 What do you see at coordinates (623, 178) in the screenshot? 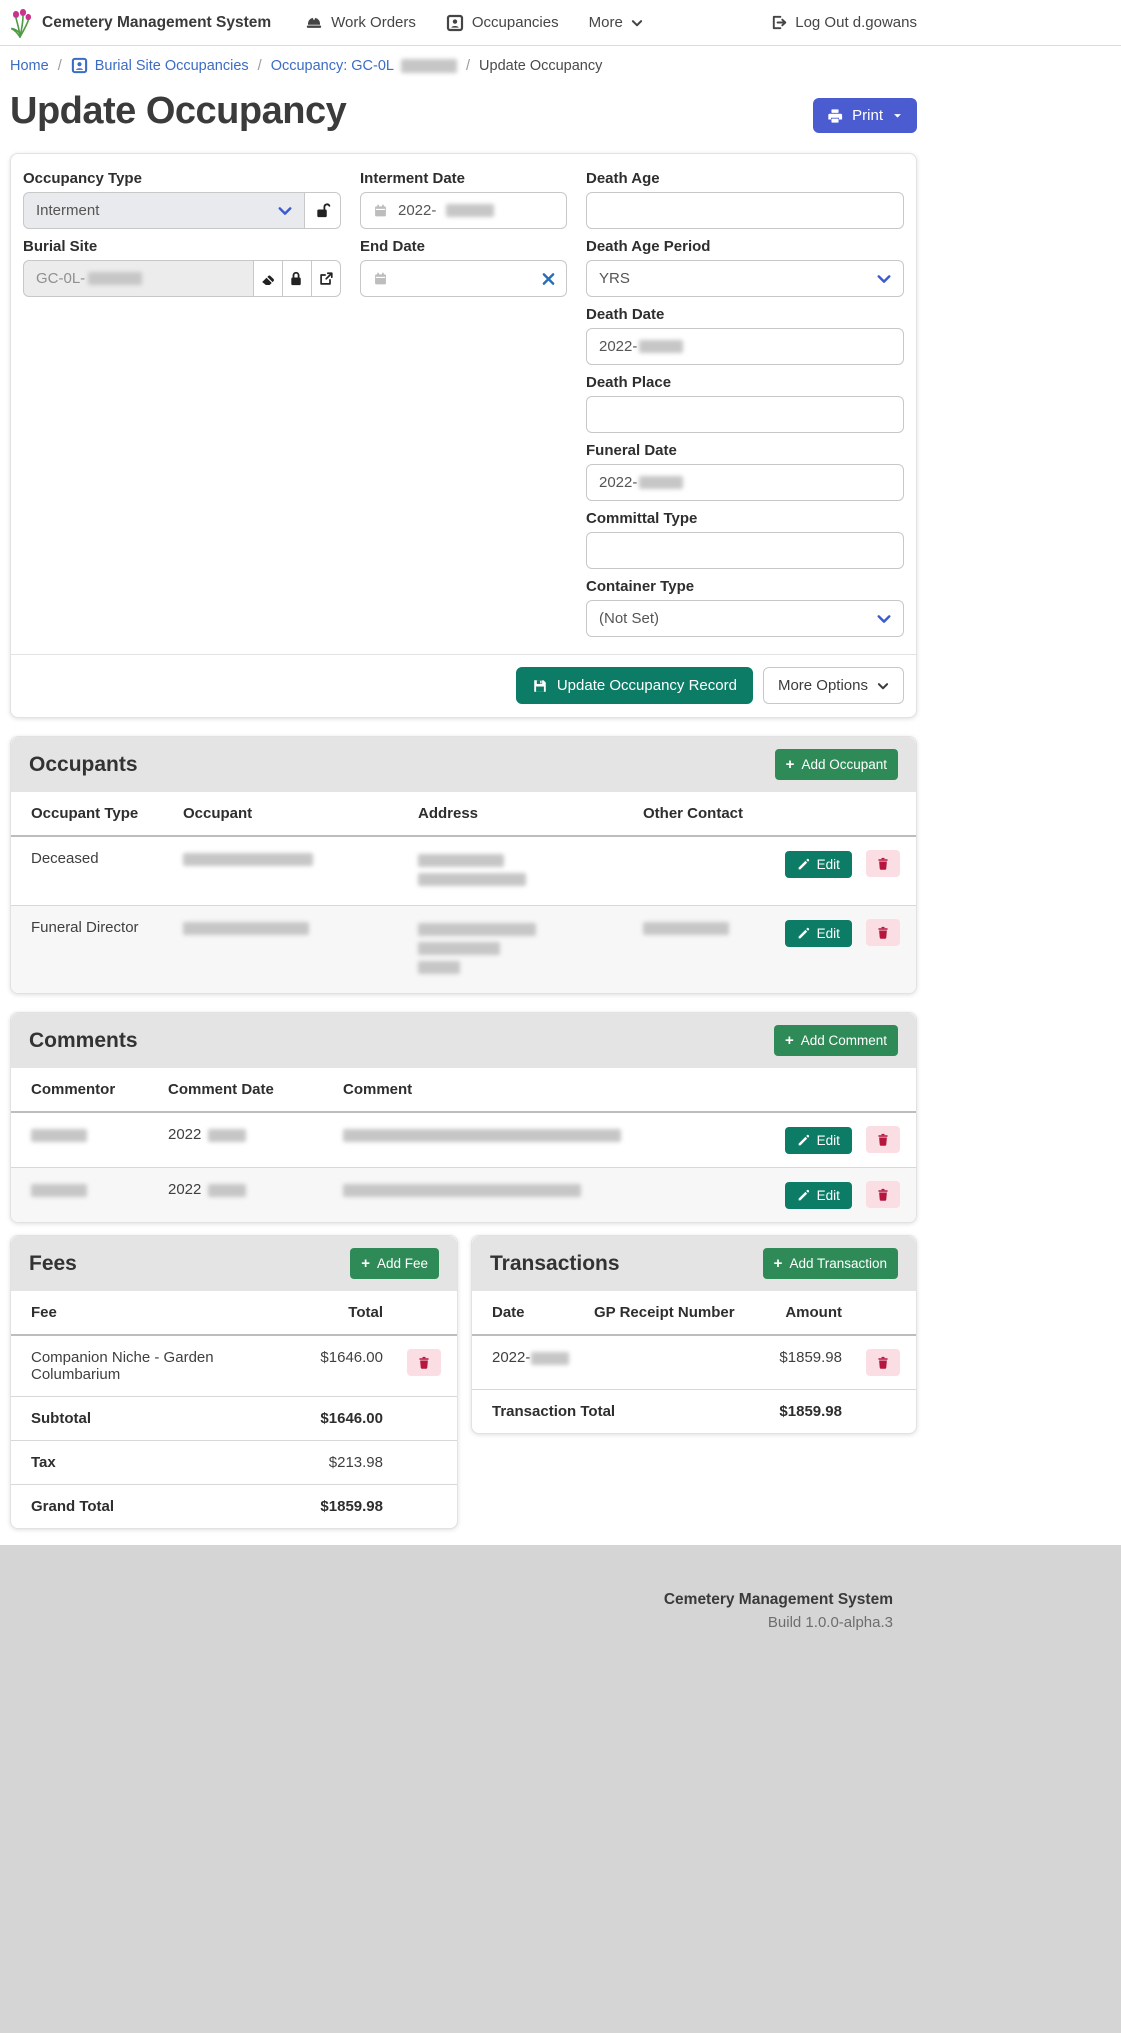
I see `death-age-label: Death Age` at bounding box center [623, 178].